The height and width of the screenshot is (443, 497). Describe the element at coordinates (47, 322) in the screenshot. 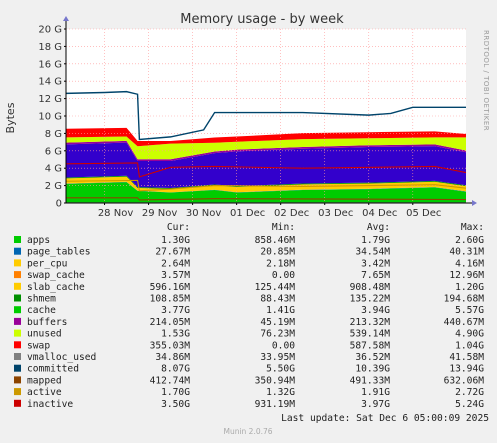

I see `legend-name: buffers` at that location.